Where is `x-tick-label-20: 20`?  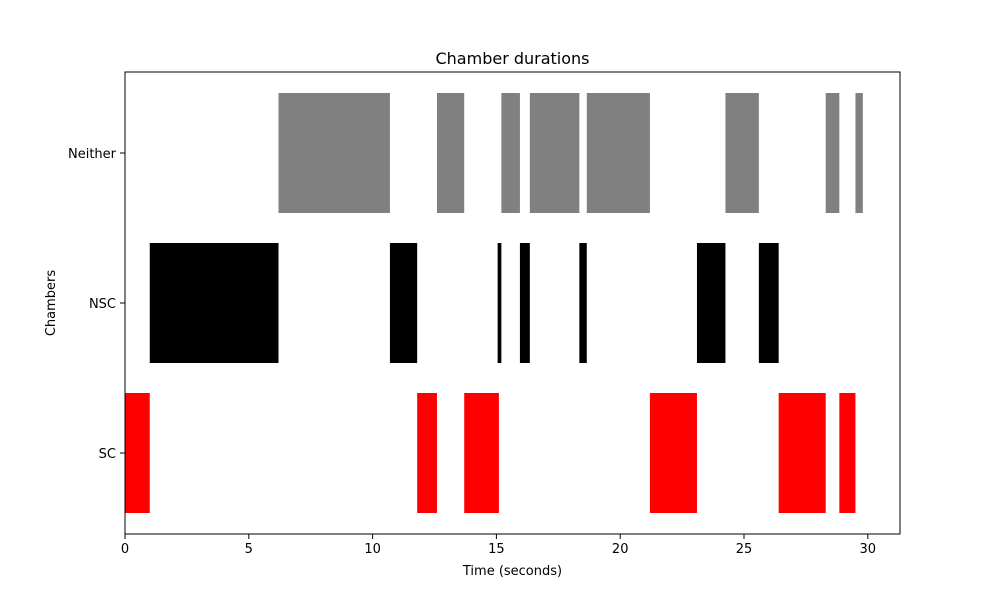 x-tick-label-20: 20 is located at coordinates (620, 549).